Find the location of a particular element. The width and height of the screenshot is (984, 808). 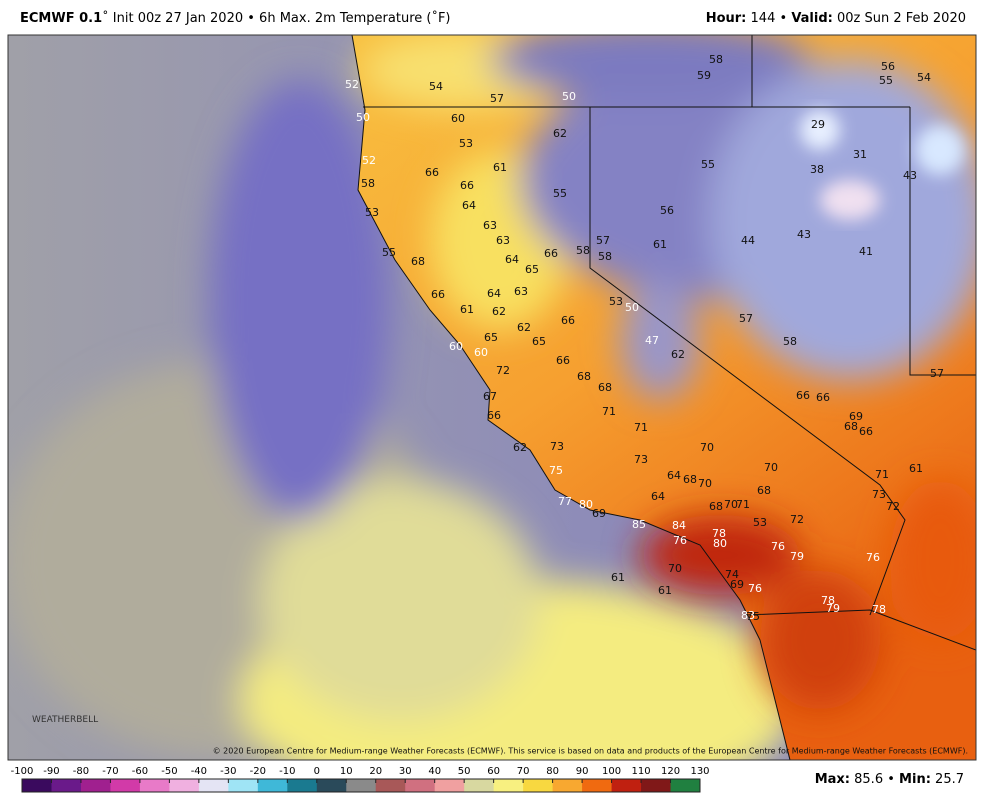

colorbar-tick-label: 130 is located at coordinates (699, 771).